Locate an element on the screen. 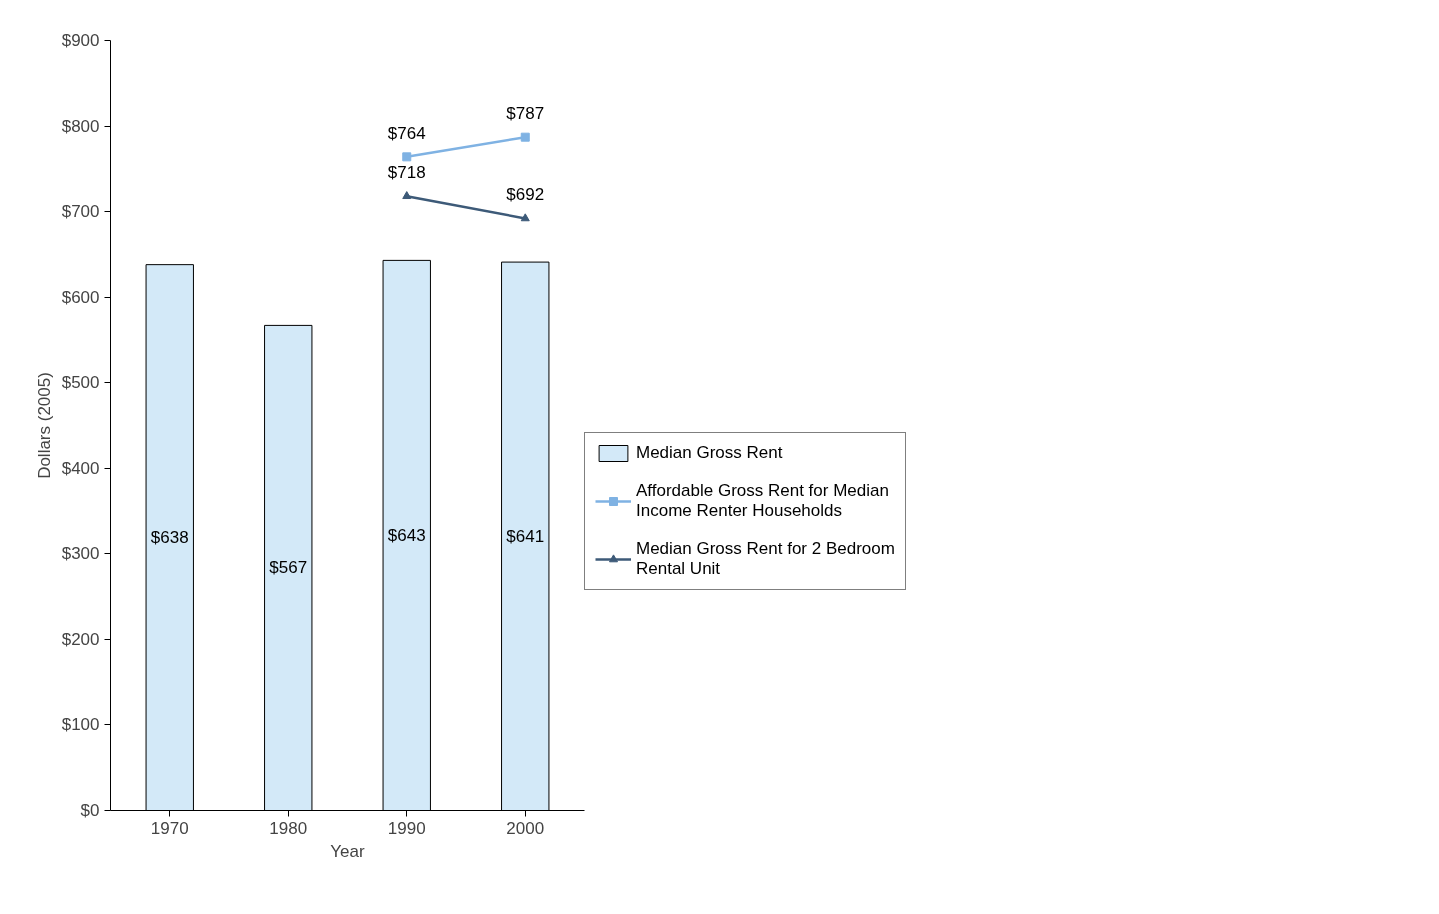 Image resolution: width=1439 pixels, height=914 pixels. y-tick-label: $800 is located at coordinates (80, 126).